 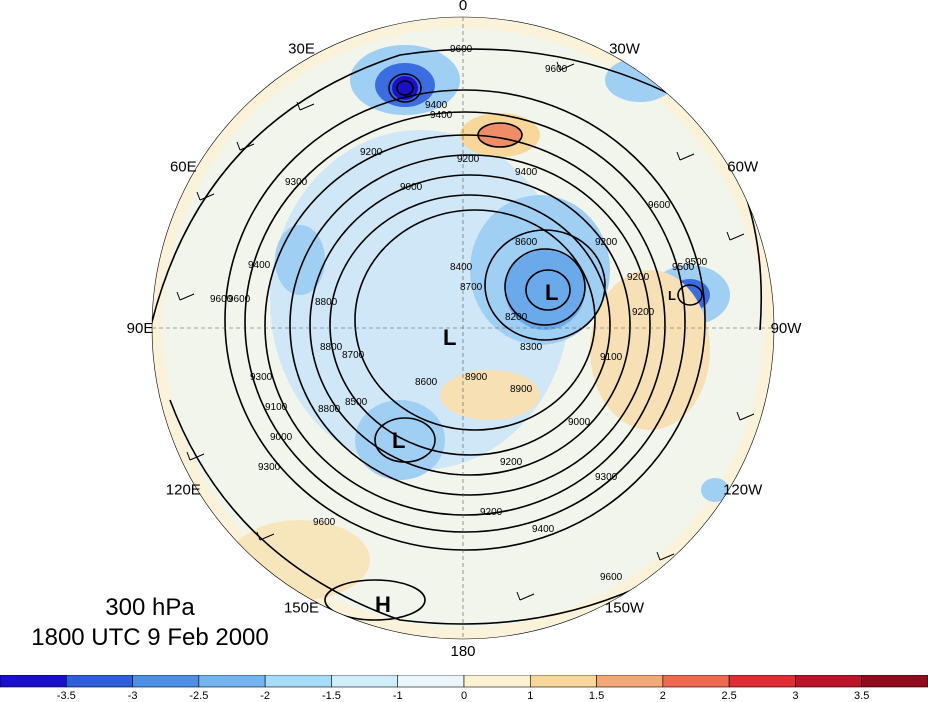 I want to click on colorbar-boxes, so click(x=464, y=681).